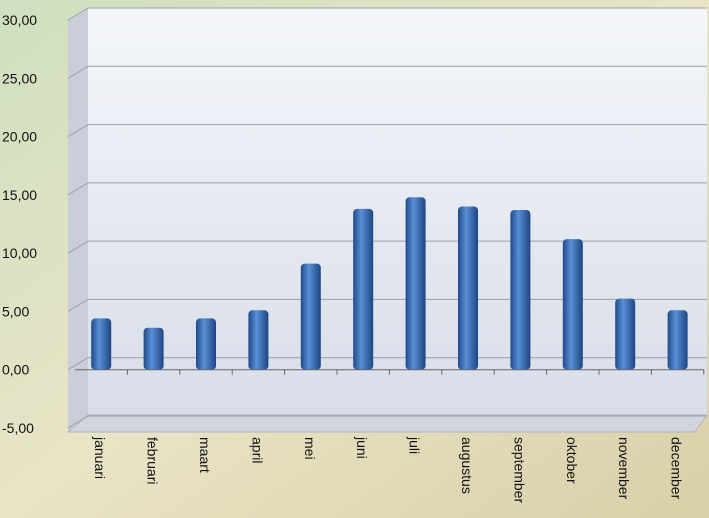 Image resolution: width=709 pixels, height=518 pixels. Describe the element at coordinates (310, 448) in the screenshot. I see `x-tick-label: mei` at that location.